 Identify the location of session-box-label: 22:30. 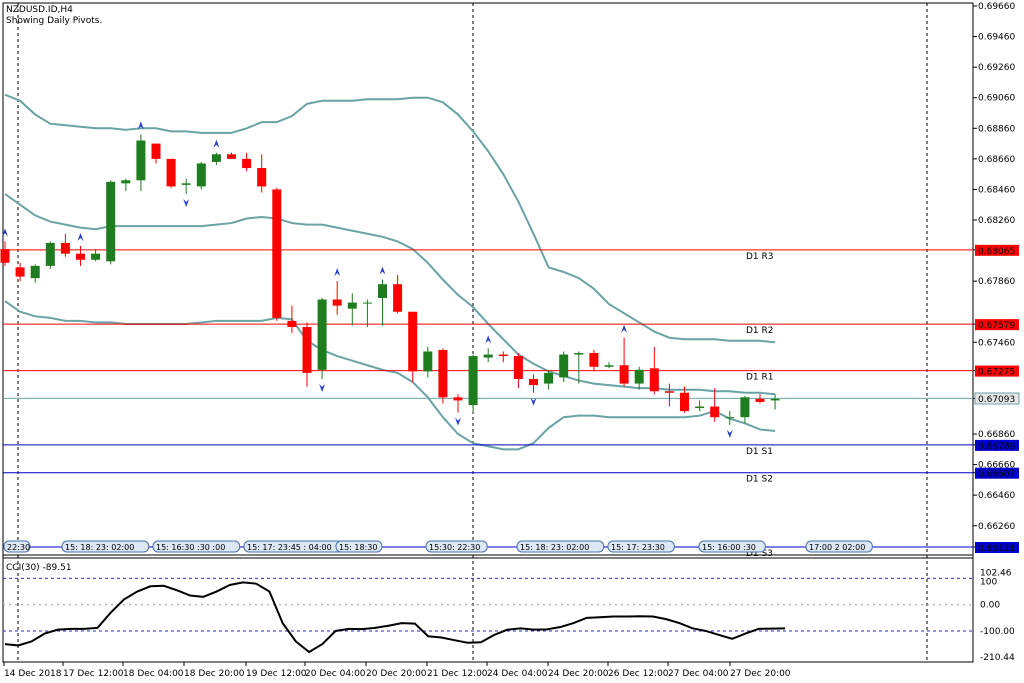
(18, 547).